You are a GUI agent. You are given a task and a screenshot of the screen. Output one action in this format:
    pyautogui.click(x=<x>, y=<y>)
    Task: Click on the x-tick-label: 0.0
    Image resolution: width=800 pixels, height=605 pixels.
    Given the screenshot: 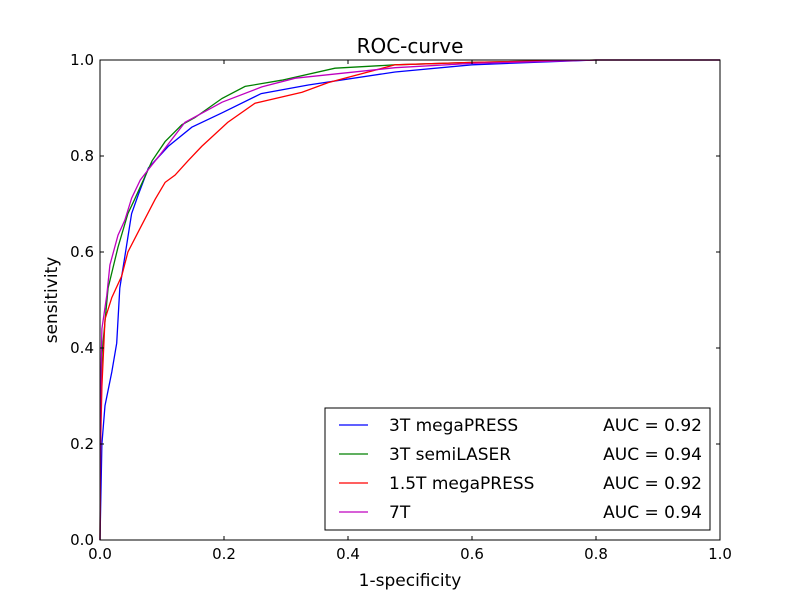 What is the action you would take?
    pyautogui.click(x=100, y=554)
    